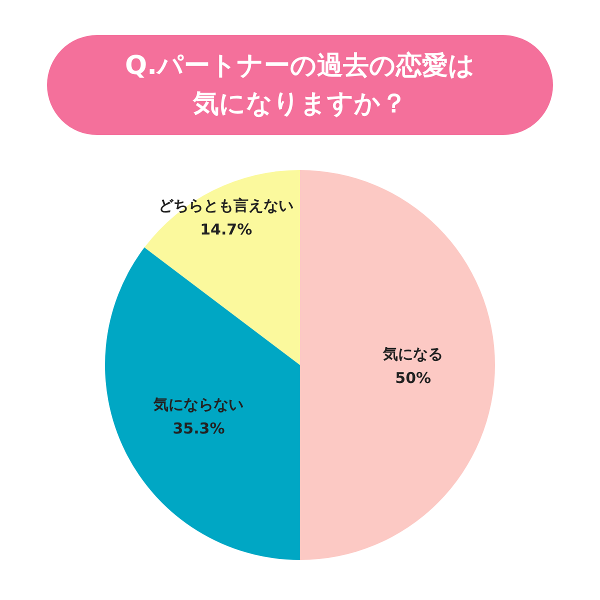 The width and height of the screenshot is (600, 600). Describe the element at coordinates (413, 378) in the screenshot. I see `data-label: 50%` at that location.